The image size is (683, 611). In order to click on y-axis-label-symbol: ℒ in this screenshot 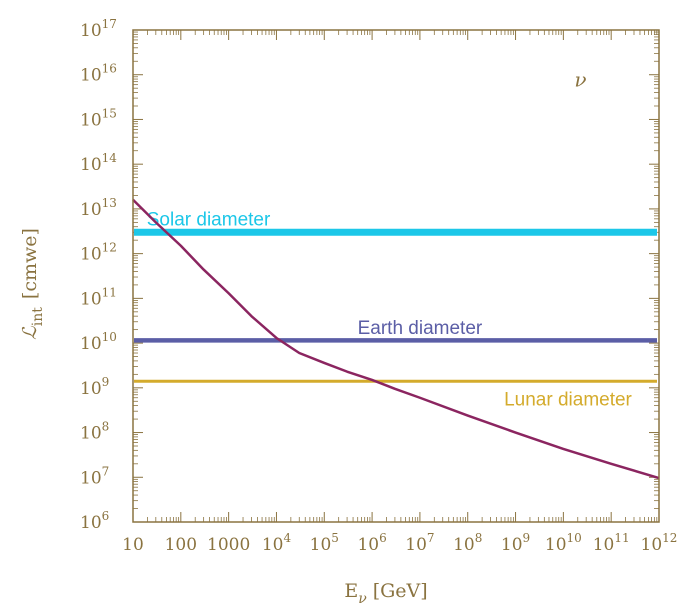, I will do `click(30, 332)`.